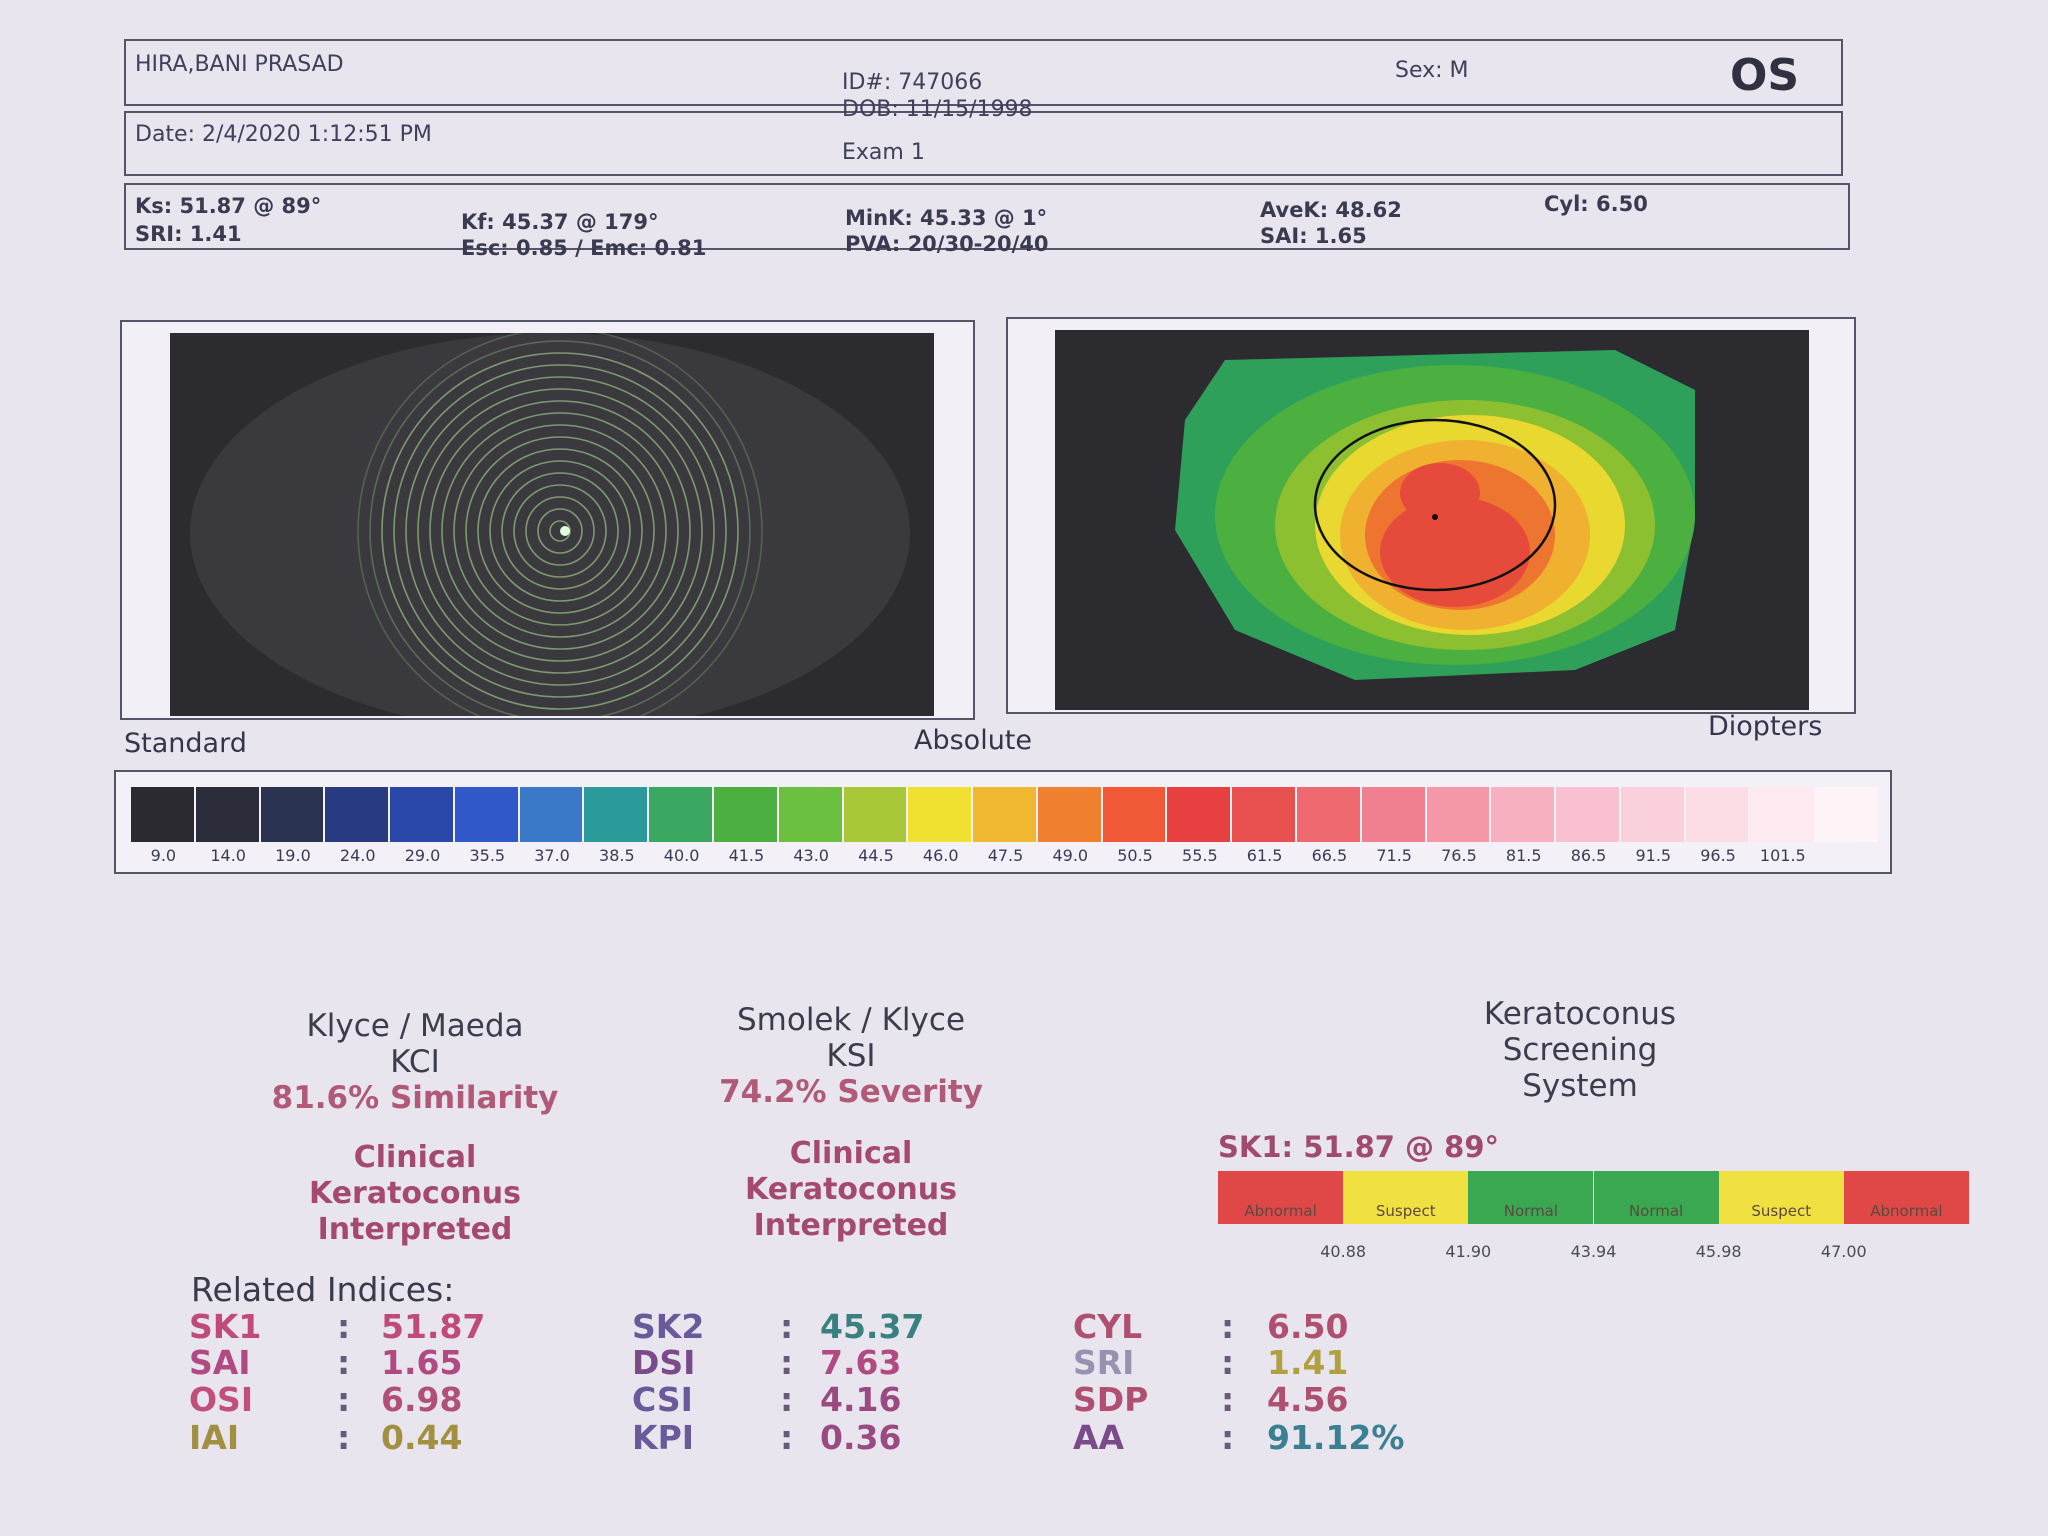  I want to click on scale-label: 71.5, so click(1394, 855).